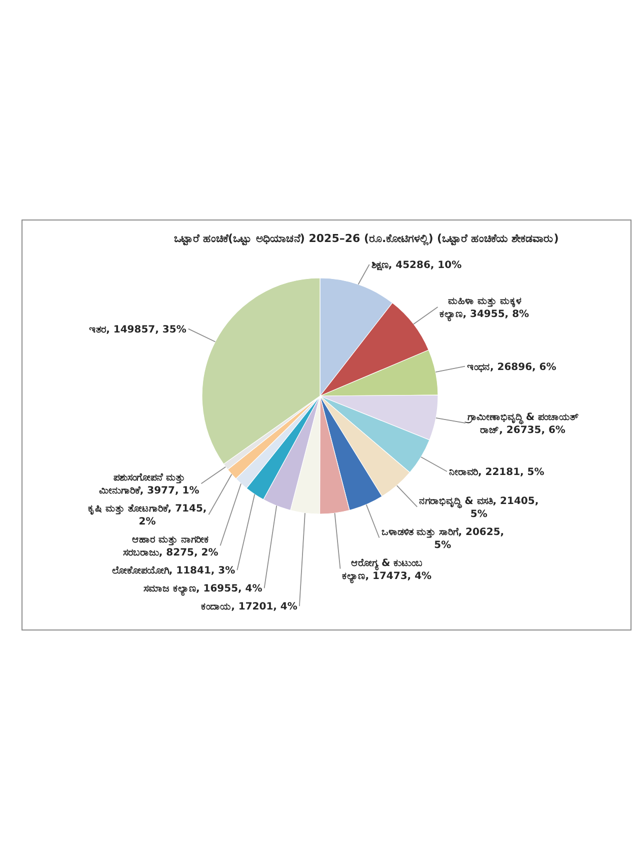 Image resolution: width=640 pixels, height=853 pixels. Describe the element at coordinates (496, 472) in the screenshot. I see `slice-label: ನೀರಾವರಿ, 22181, 5%` at that location.